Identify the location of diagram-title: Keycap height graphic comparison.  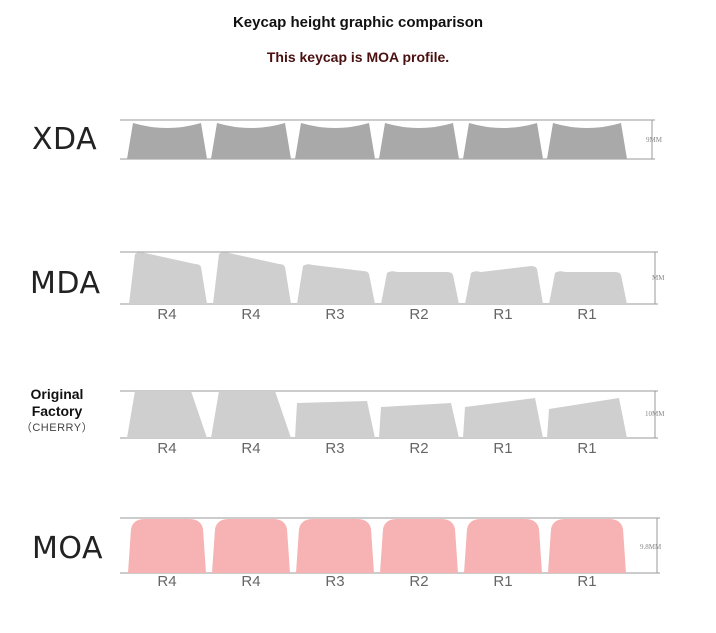
(358, 22).